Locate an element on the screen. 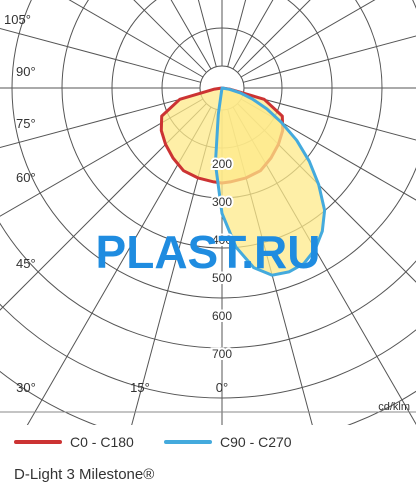 The height and width of the screenshot is (500, 416). legend-label-c0: C0 - C180 is located at coordinates (102, 442).